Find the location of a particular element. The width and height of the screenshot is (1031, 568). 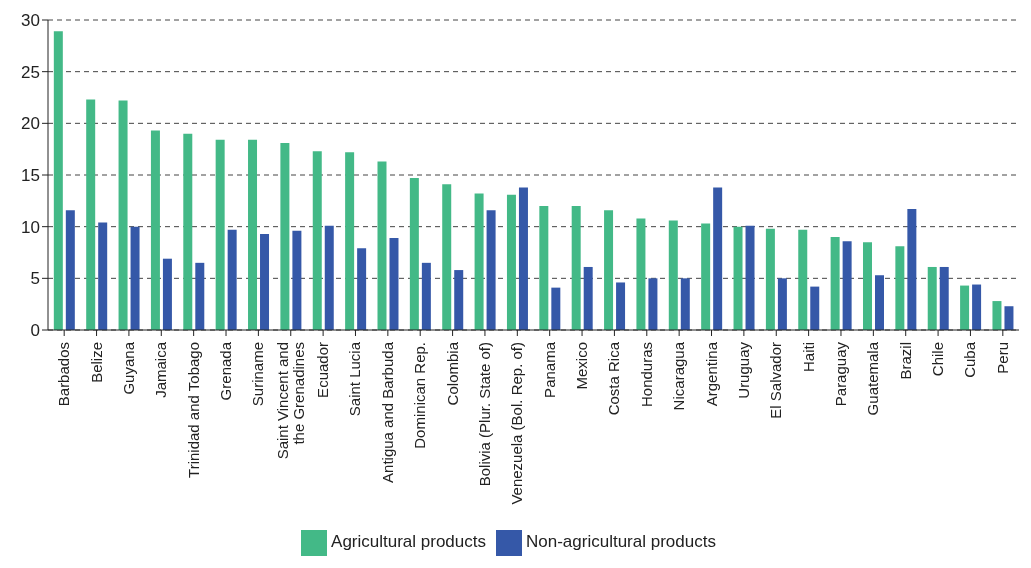

x-tick-label: Nicaragua is located at coordinates (679, 376).